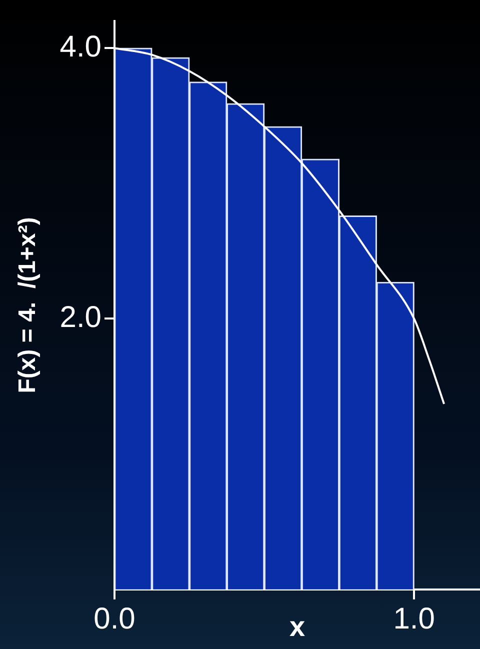  I want to click on y-tick-label: 4.0, so click(81, 47).